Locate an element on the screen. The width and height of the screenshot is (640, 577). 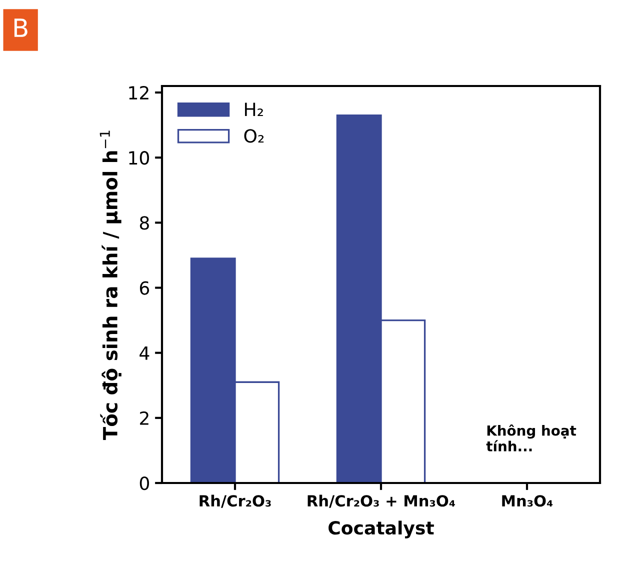
x-tick-label: Rh/Cr₂O₃ is located at coordinates (235, 501).